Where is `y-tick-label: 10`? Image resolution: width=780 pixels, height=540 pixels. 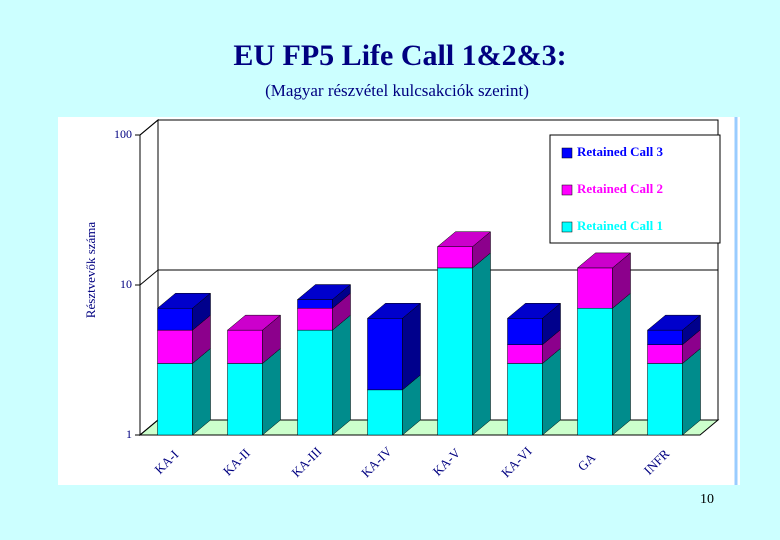 y-tick-label: 10 is located at coordinates (126, 284).